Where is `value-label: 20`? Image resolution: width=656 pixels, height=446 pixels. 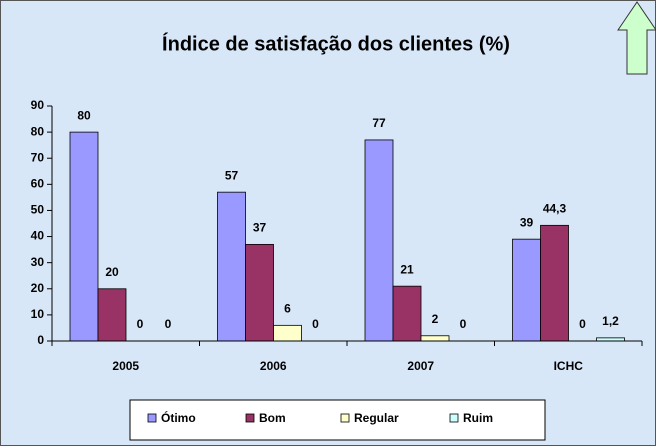 value-label: 20 is located at coordinates (112, 272).